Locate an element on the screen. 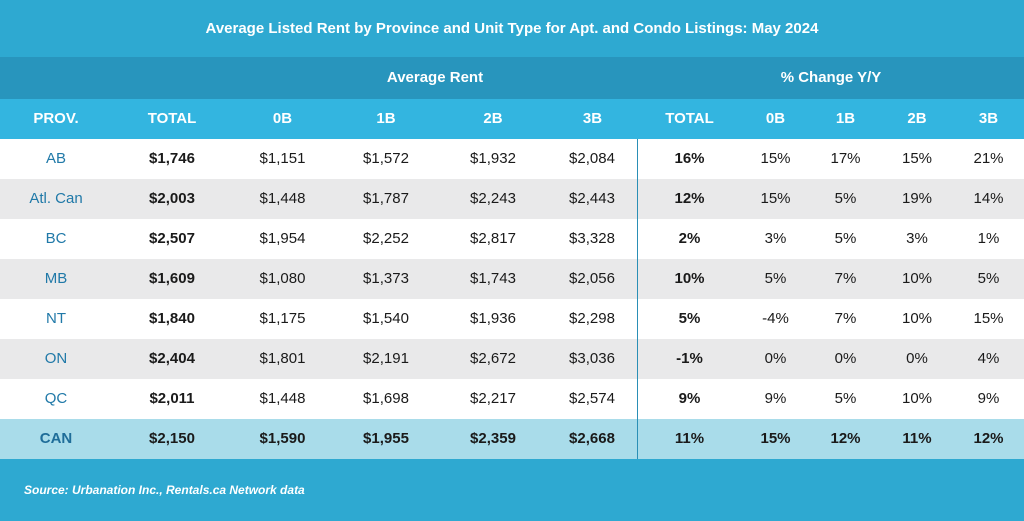 The width and height of the screenshot is (1024, 521). cell-change-2b: 0% is located at coordinates (917, 358).